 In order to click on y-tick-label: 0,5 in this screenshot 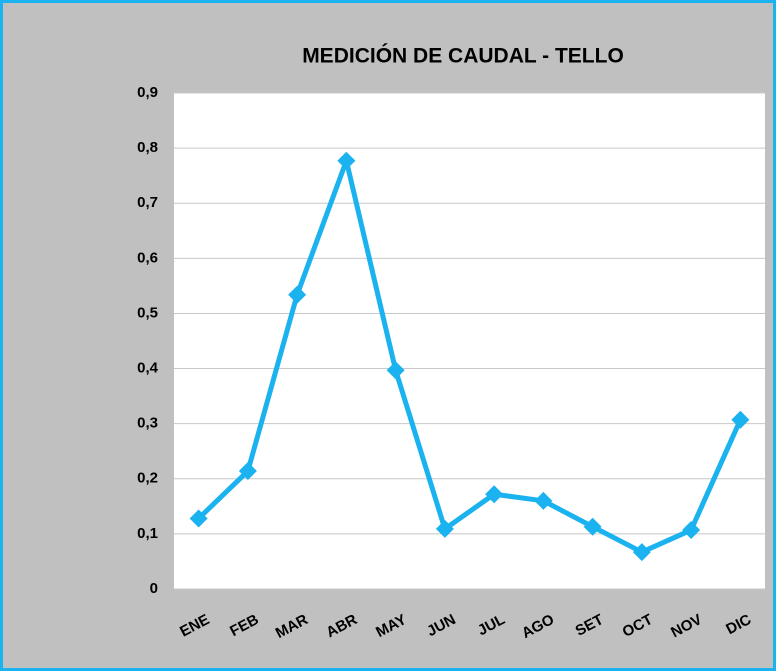, I will do `click(147, 312)`.